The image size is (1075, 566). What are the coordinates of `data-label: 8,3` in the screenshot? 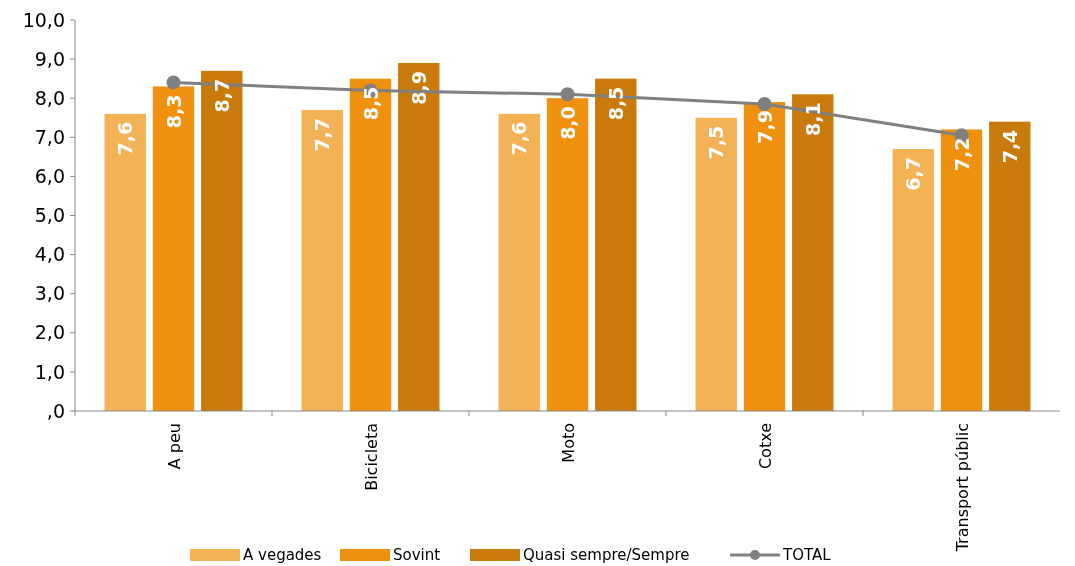 It's located at (173, 111).